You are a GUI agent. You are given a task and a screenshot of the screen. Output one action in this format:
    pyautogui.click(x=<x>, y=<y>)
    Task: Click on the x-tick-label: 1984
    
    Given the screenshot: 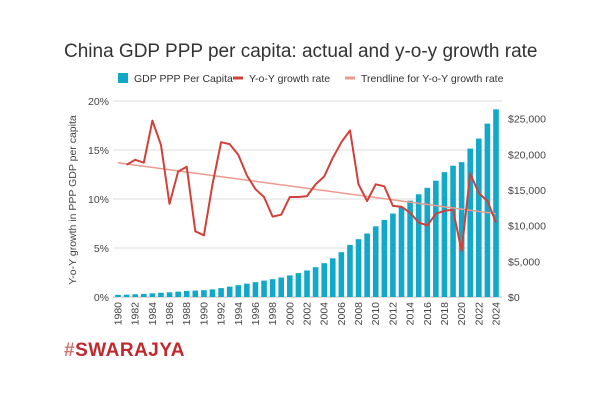 What is the action you would take?
    pyautogui.click(x=153, y=314)
    